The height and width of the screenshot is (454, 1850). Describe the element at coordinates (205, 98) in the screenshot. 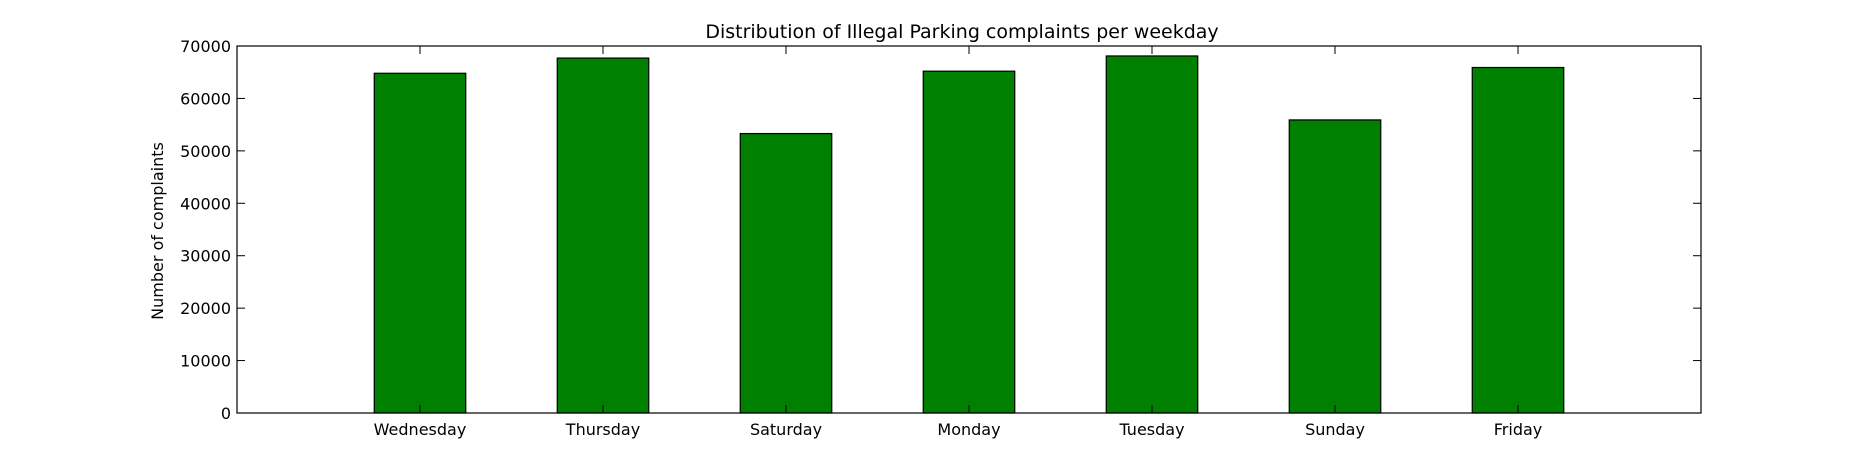

I see `y-tick-label: 60000` at that location.